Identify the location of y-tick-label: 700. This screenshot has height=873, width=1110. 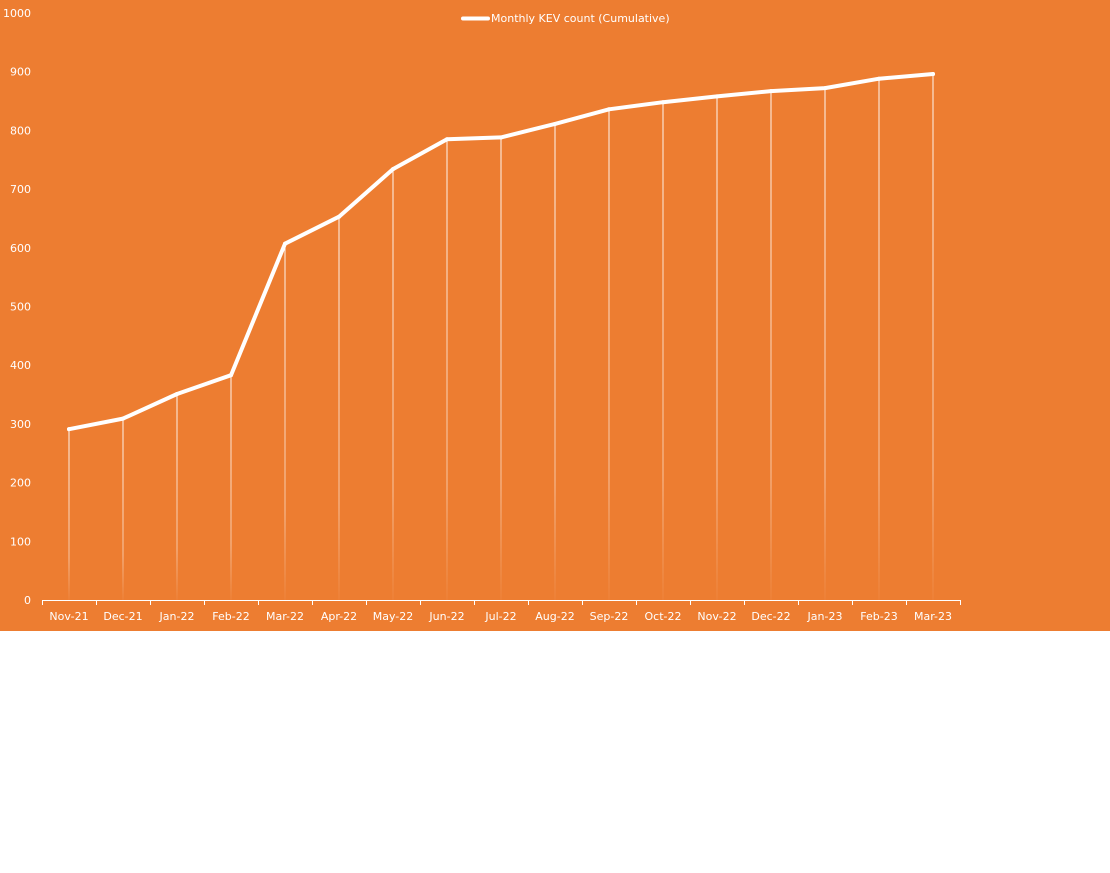
(20, 189).